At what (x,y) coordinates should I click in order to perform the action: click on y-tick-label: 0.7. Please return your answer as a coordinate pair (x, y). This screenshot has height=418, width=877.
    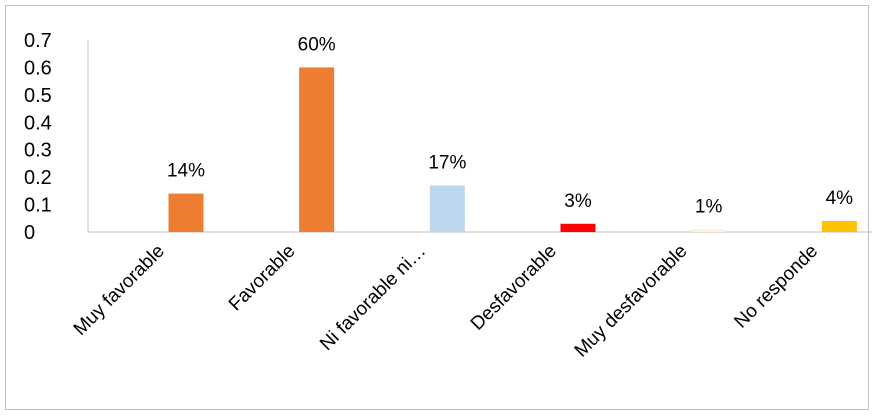
    Looking at the image, I should click on (38, 41).